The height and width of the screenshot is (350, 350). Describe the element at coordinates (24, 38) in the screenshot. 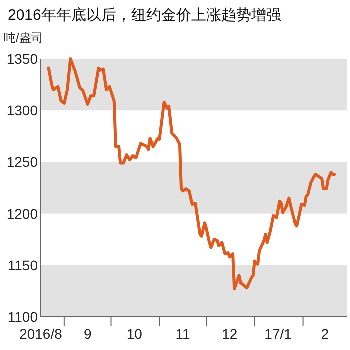

I see `ylabel: 吨/盎司` at that location.